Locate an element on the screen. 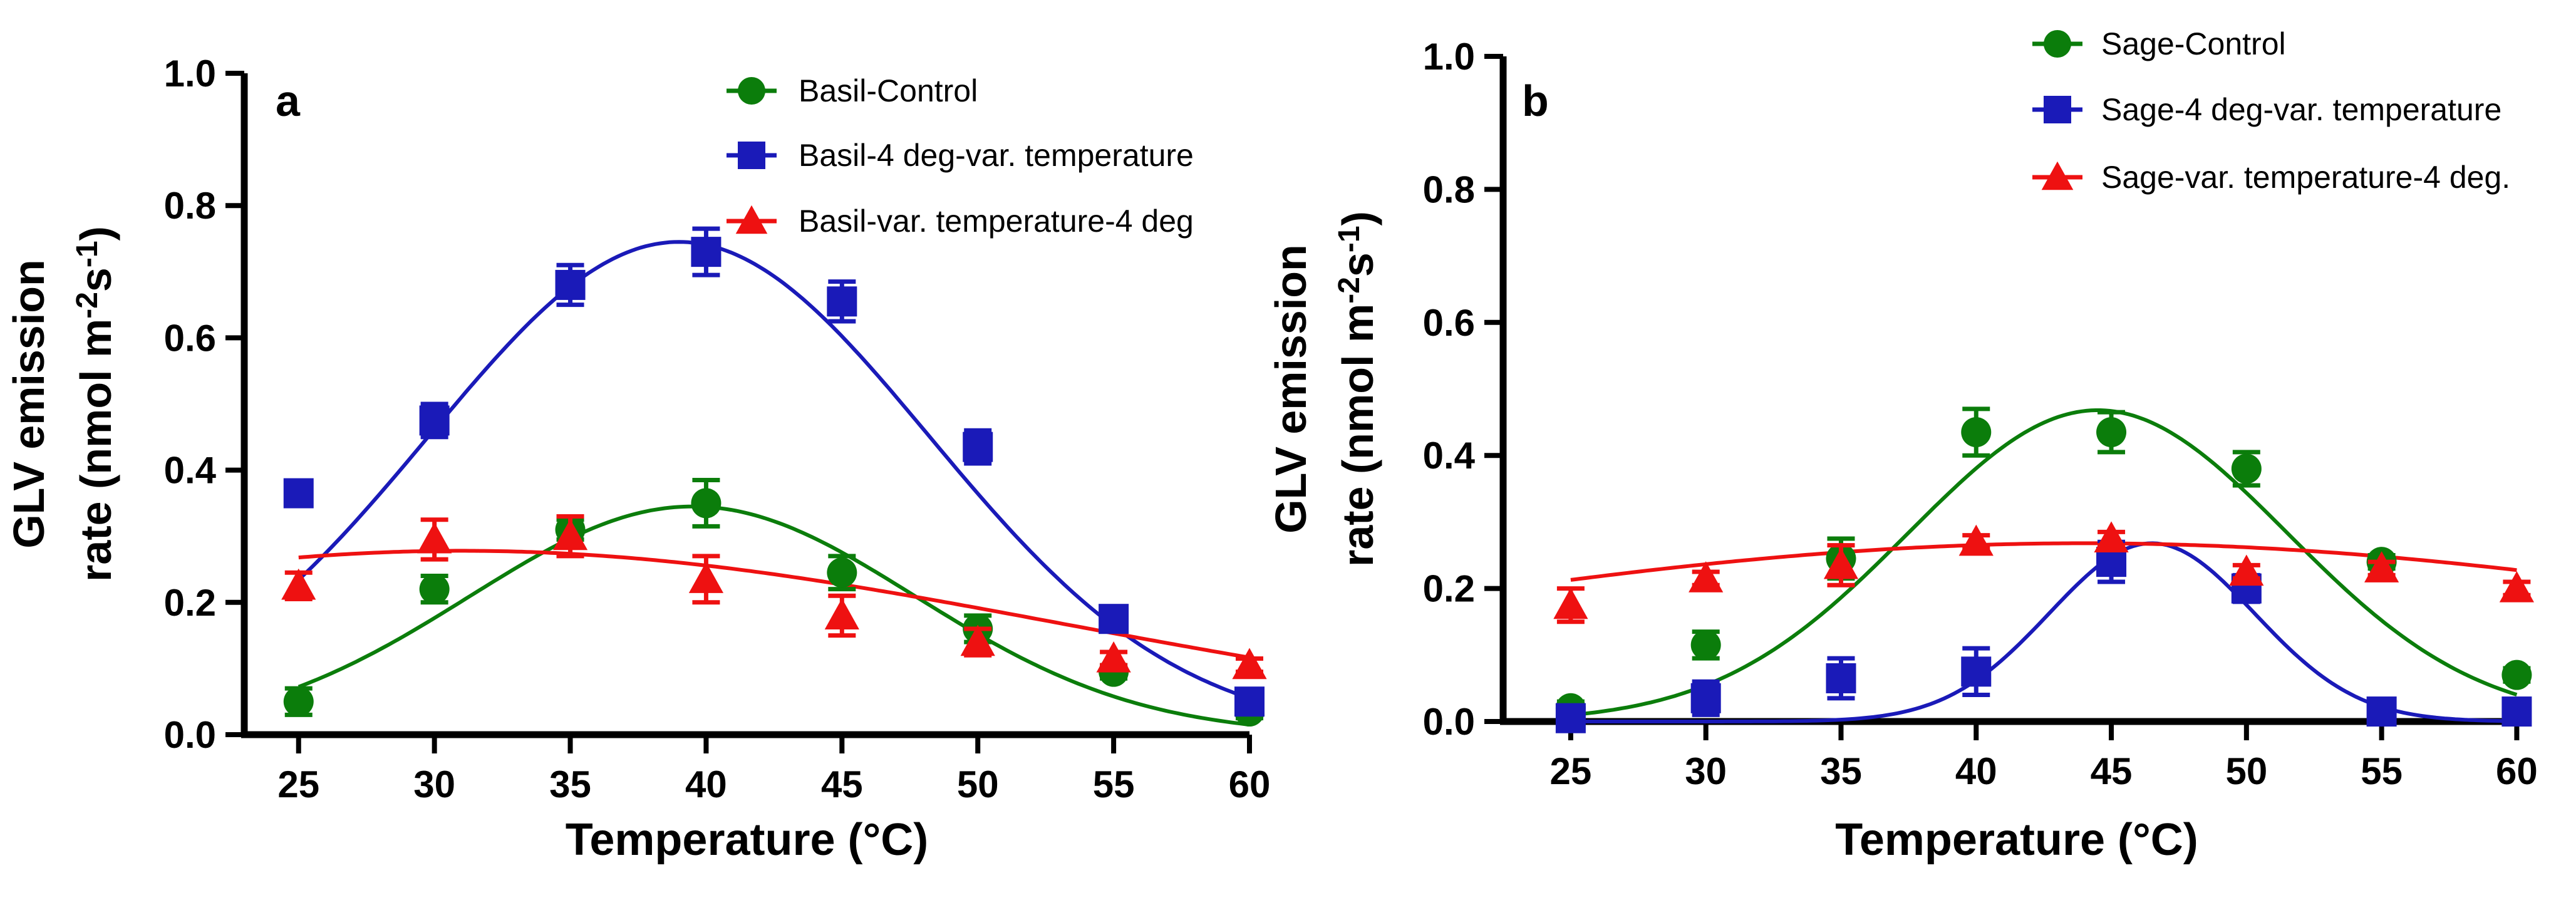 The image size is (2576, 900). legend-label: Basil-4 deg-var. temperature is located at coordinates (996, 155).